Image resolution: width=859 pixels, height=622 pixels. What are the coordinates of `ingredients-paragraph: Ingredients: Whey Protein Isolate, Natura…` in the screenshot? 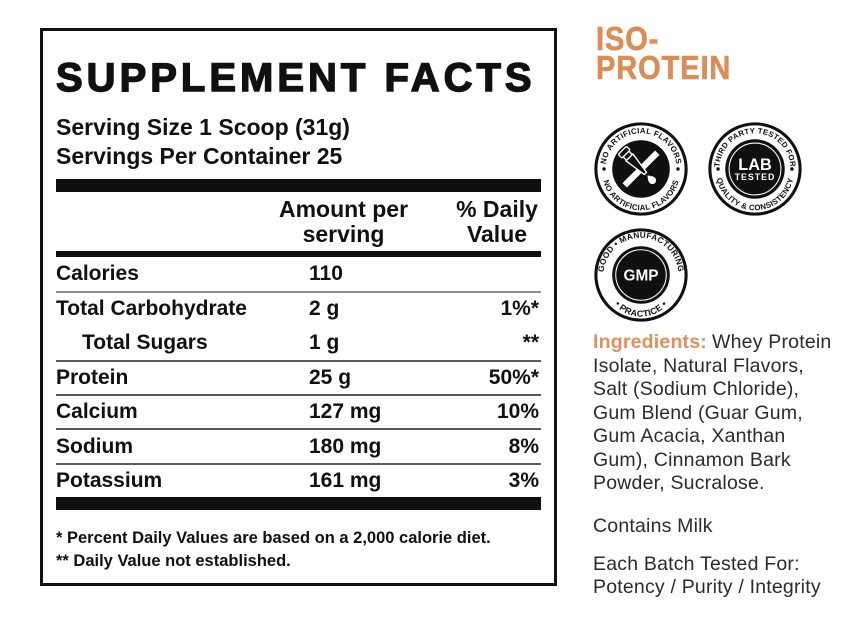 It's located at (724, 413).